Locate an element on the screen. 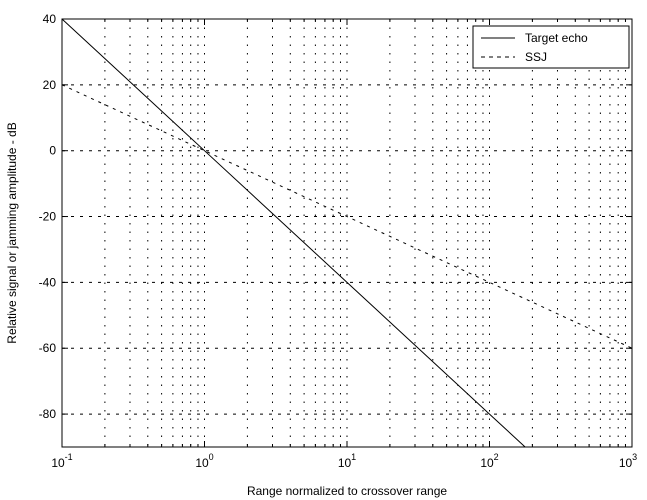  y-tick-label: 20 is located at coordinates (50, 85).